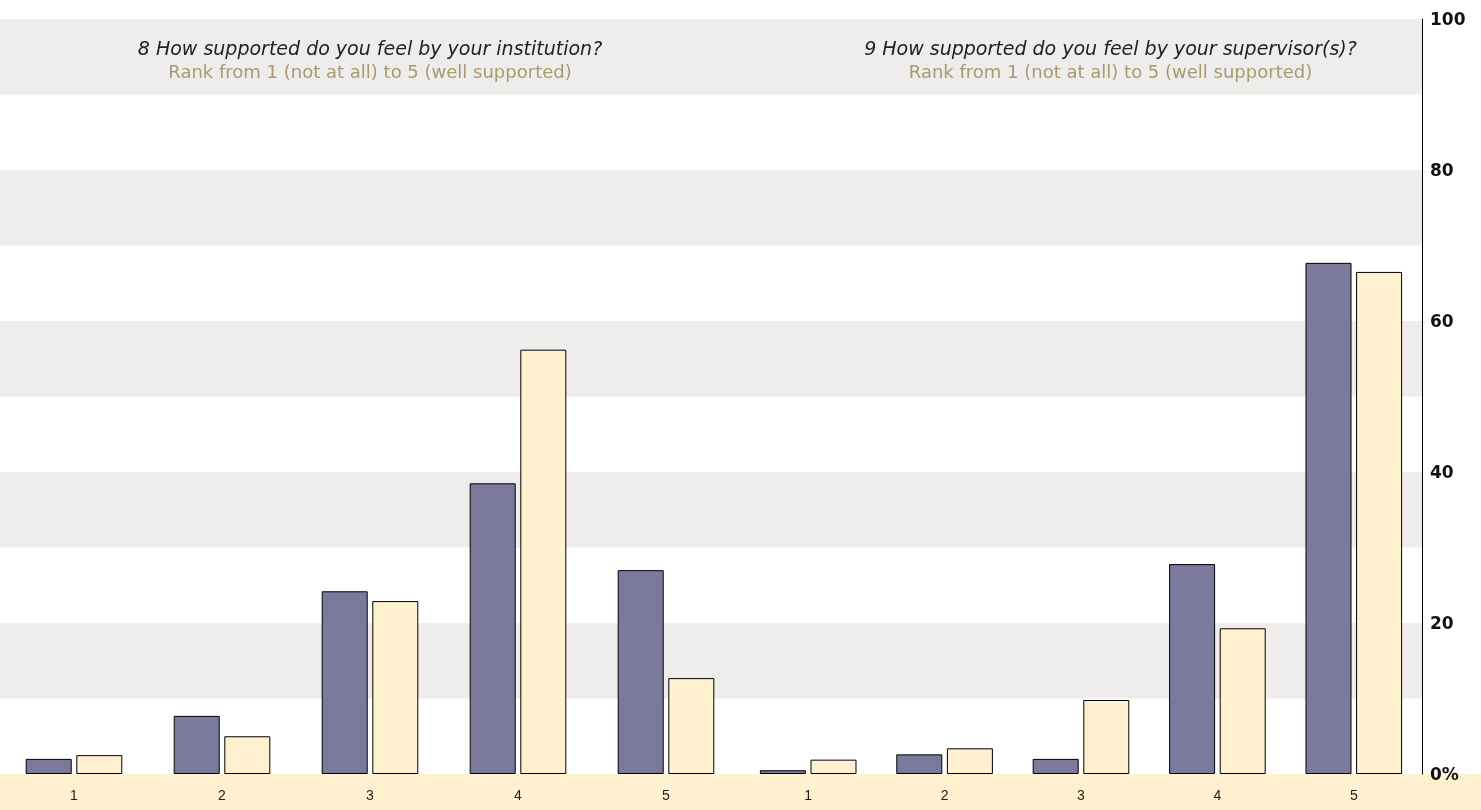 The height and width of the screenshot is (810, 1481). Describe the element at coordinates (1442, 170) in the screenshot. I see `y-tick-label: 80` at that location.